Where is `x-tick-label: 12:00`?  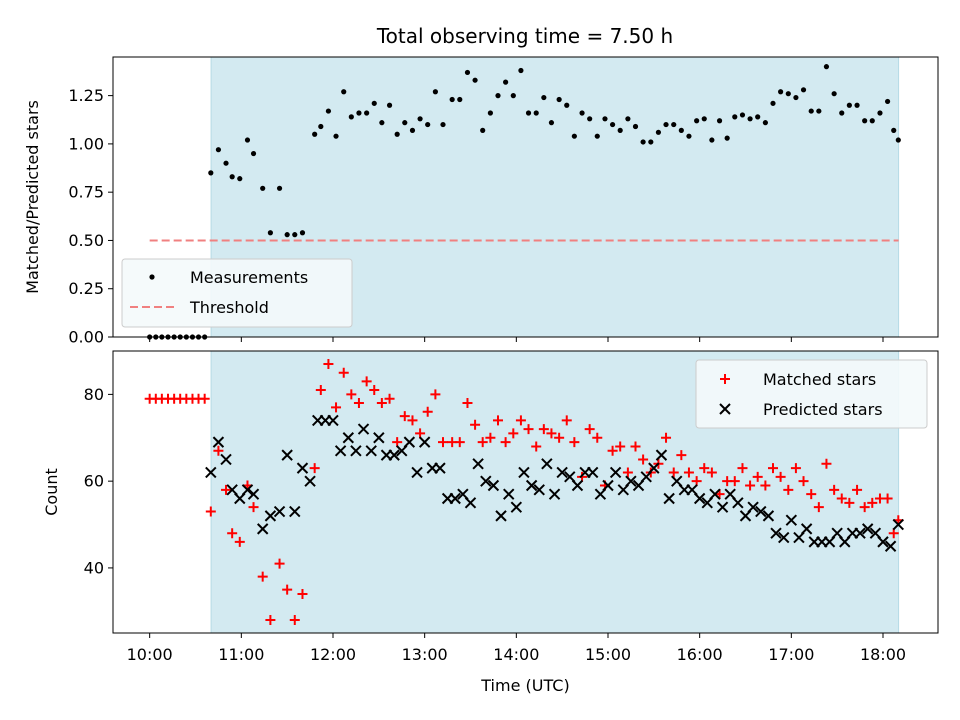 x-tick-label: 12:00 is located at coordinates (333, 654).